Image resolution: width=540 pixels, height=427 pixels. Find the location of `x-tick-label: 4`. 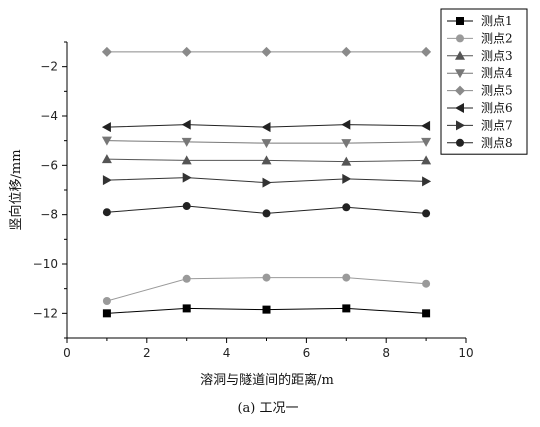

x-tick-label: 4 is located at coordinates (227, 353).